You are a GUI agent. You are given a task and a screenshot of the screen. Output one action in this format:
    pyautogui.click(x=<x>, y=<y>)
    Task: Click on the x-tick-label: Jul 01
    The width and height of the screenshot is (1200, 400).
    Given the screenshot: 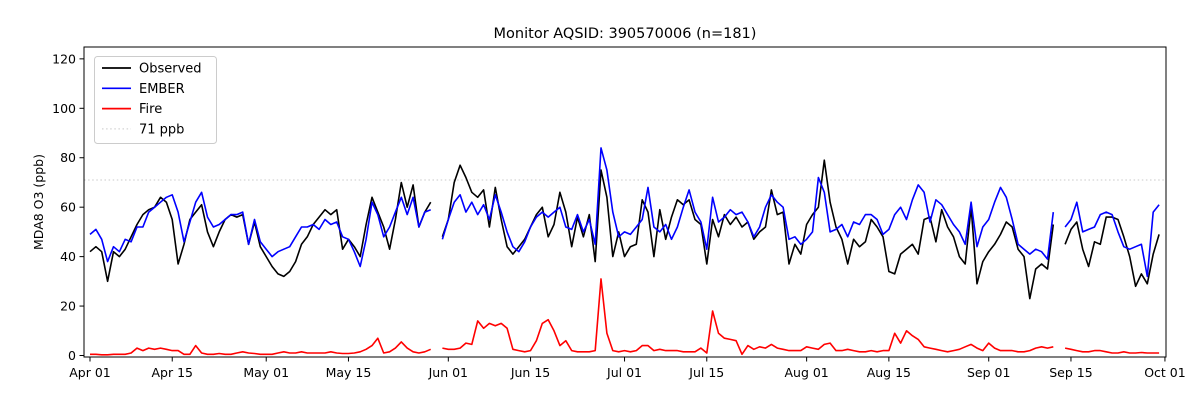 What is the action you would take?
    pyautogui.click(x=624, y=372)
    